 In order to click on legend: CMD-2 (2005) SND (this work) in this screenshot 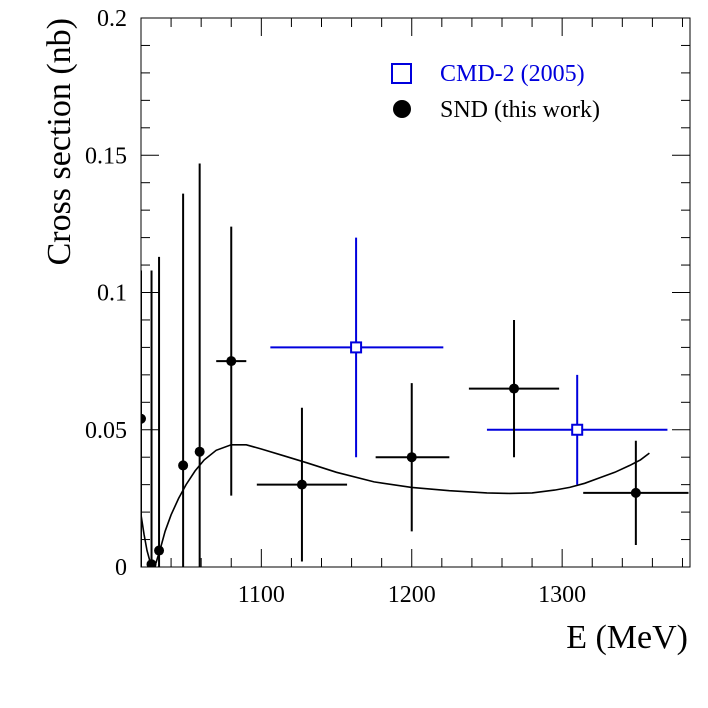, I will do `click(495, 92)`.